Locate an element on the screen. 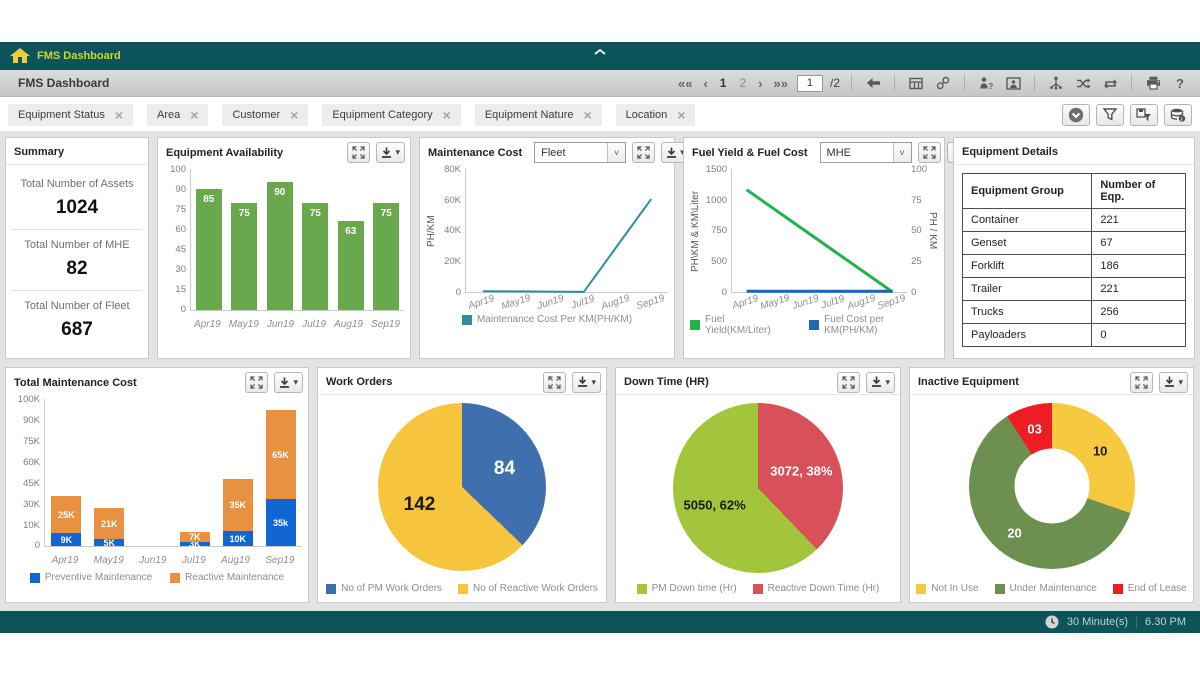 This screenshot has width=1200, height=675. shuffle-icon is located at coordinates (1083, 83).